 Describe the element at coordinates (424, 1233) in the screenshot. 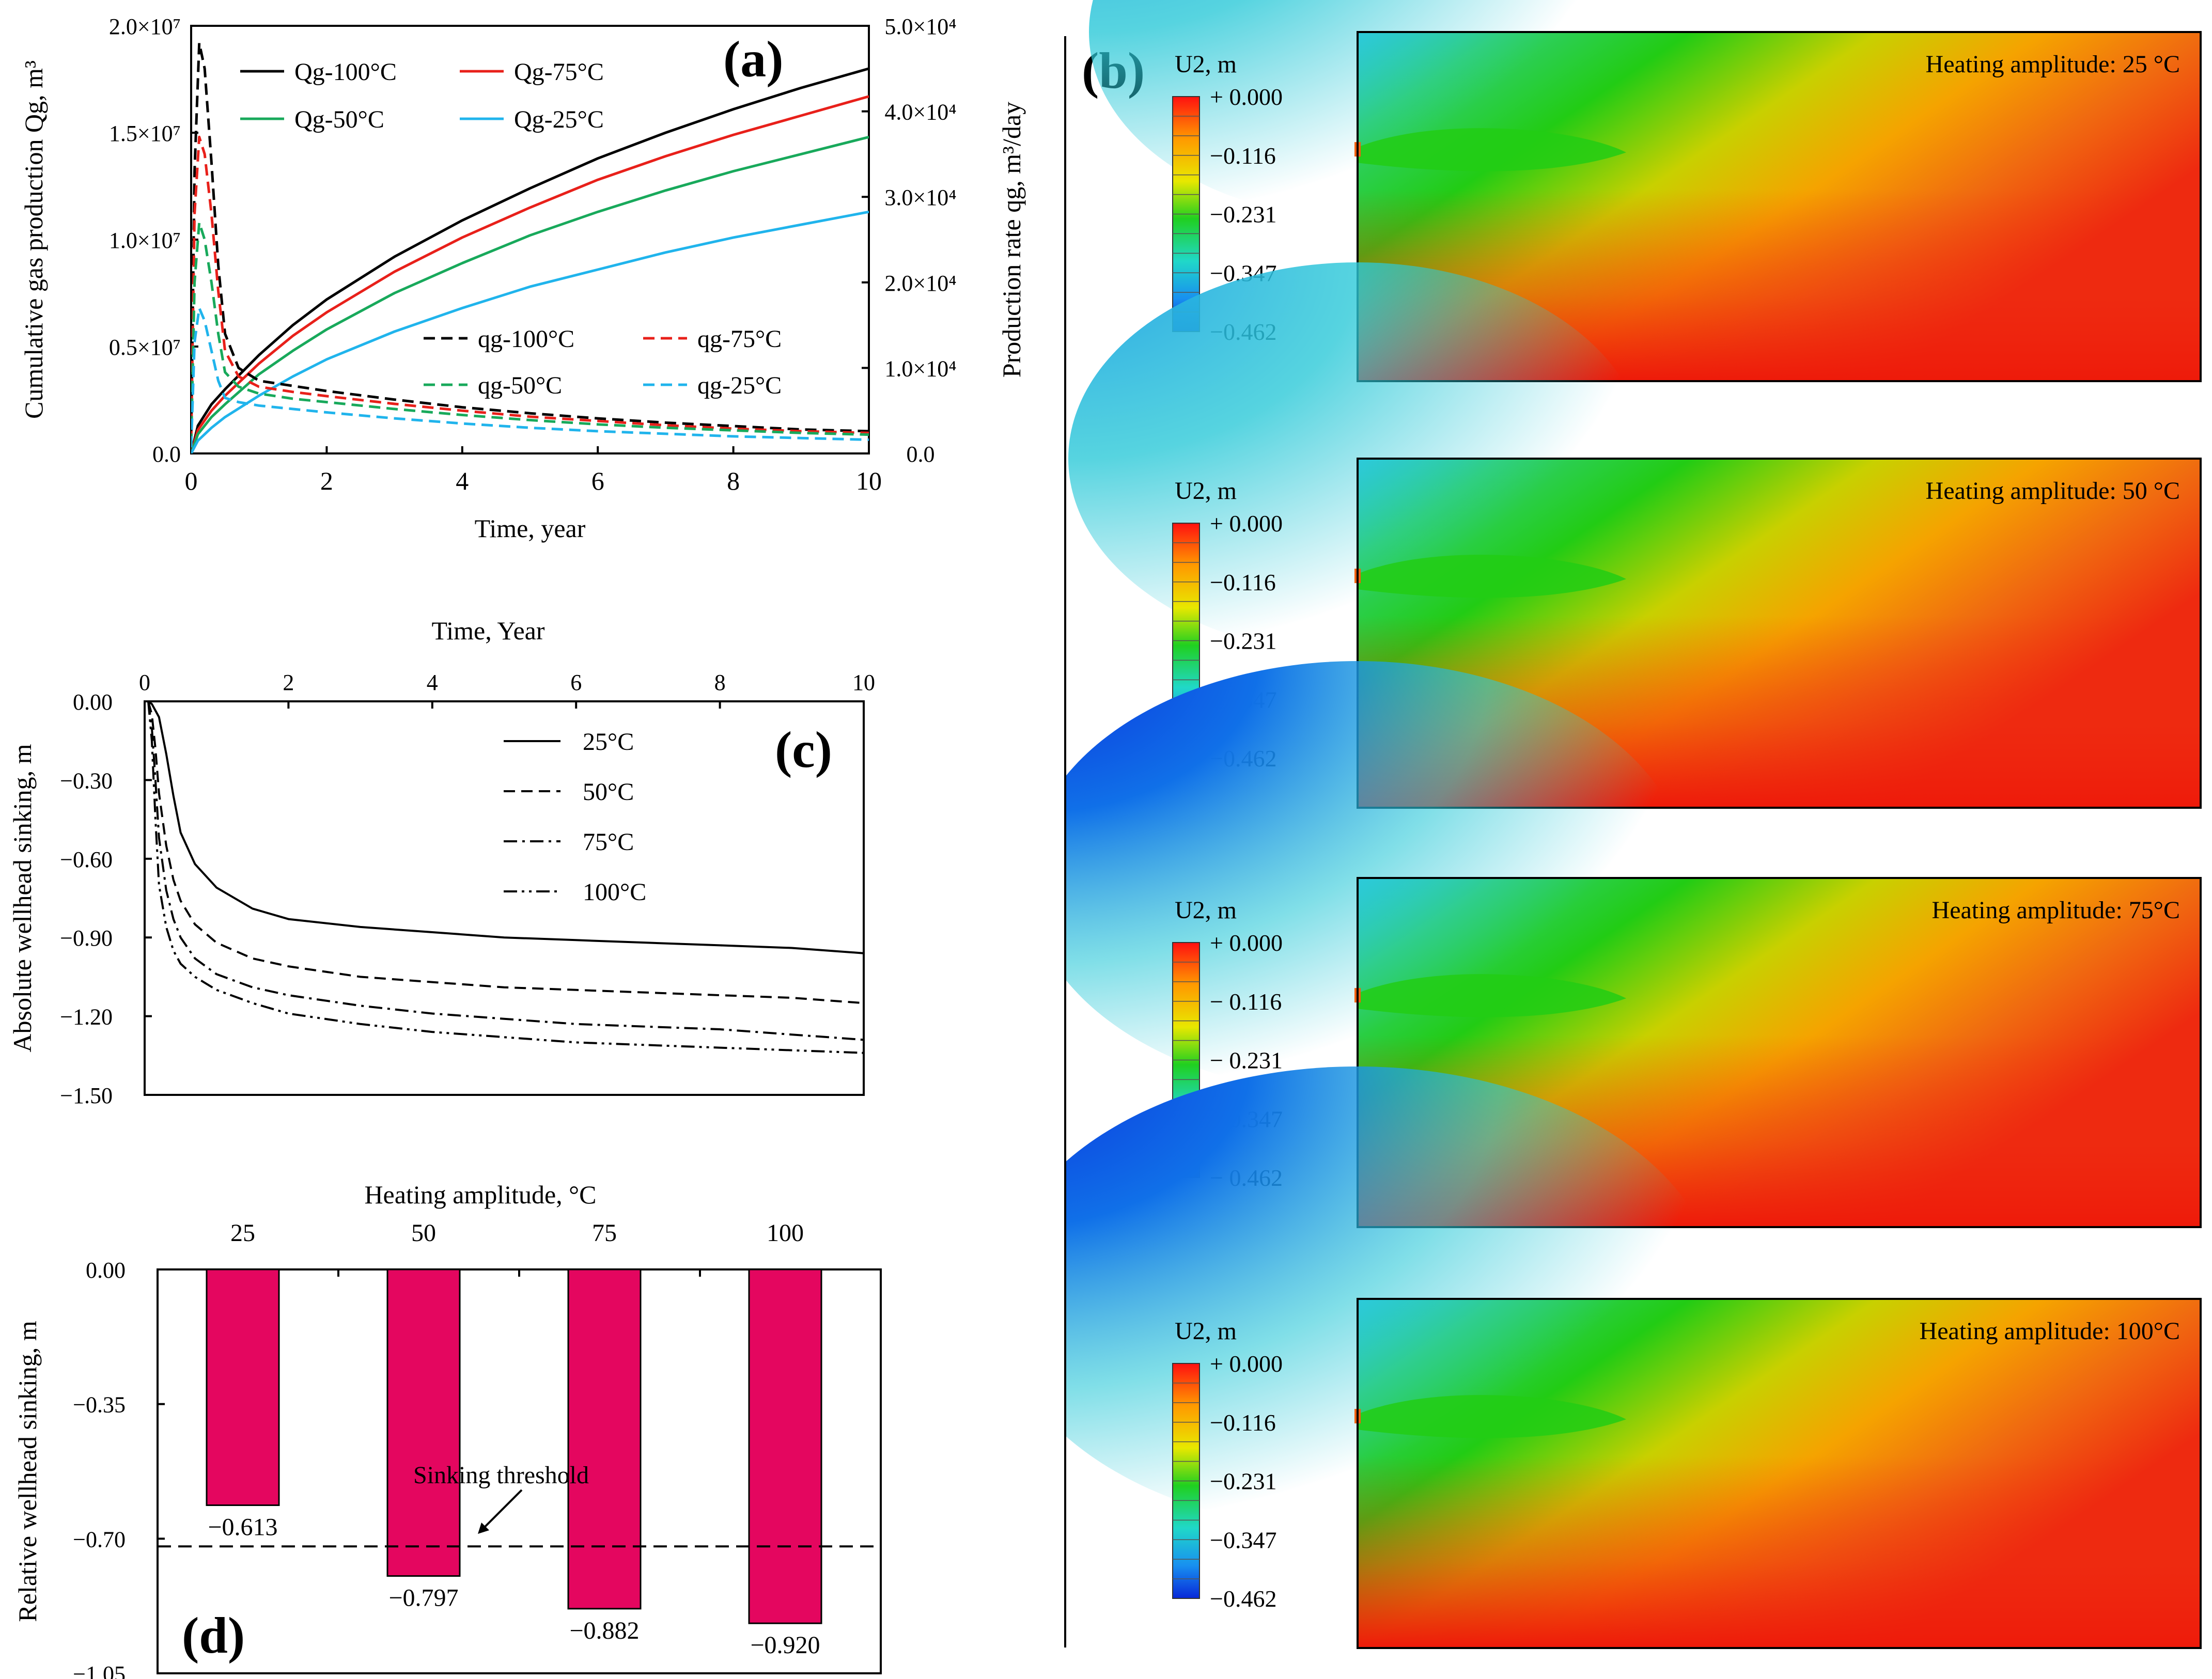

I see `chart-d-category-label: 50` at that location.